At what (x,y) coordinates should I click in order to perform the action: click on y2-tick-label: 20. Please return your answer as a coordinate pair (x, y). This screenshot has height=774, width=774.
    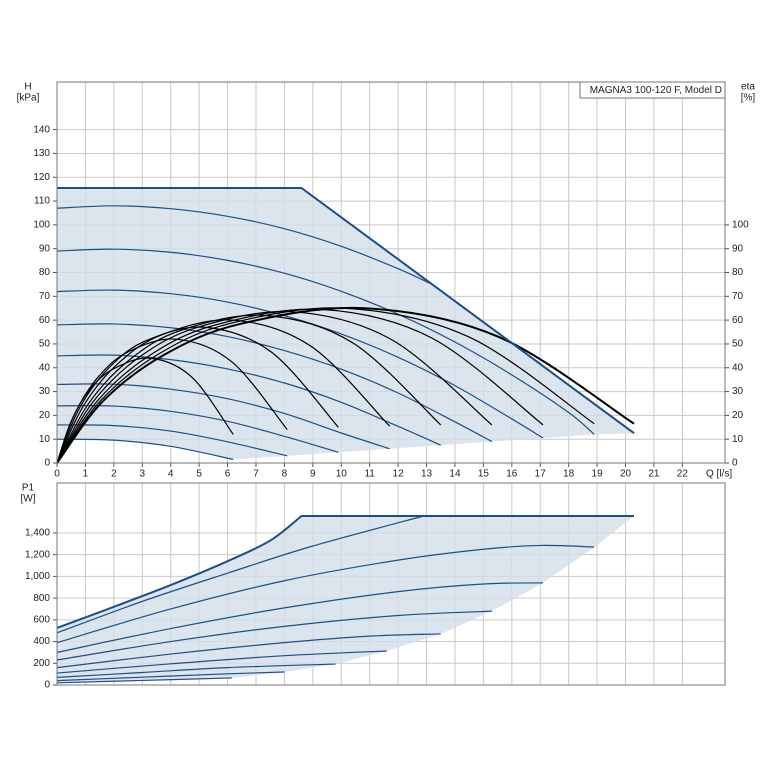
    Looking at the image, I should click on (738, 415).